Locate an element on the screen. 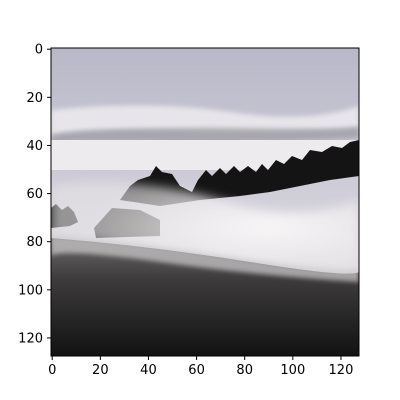  x-tick-label: 20 is located at coordinates (100, 370).